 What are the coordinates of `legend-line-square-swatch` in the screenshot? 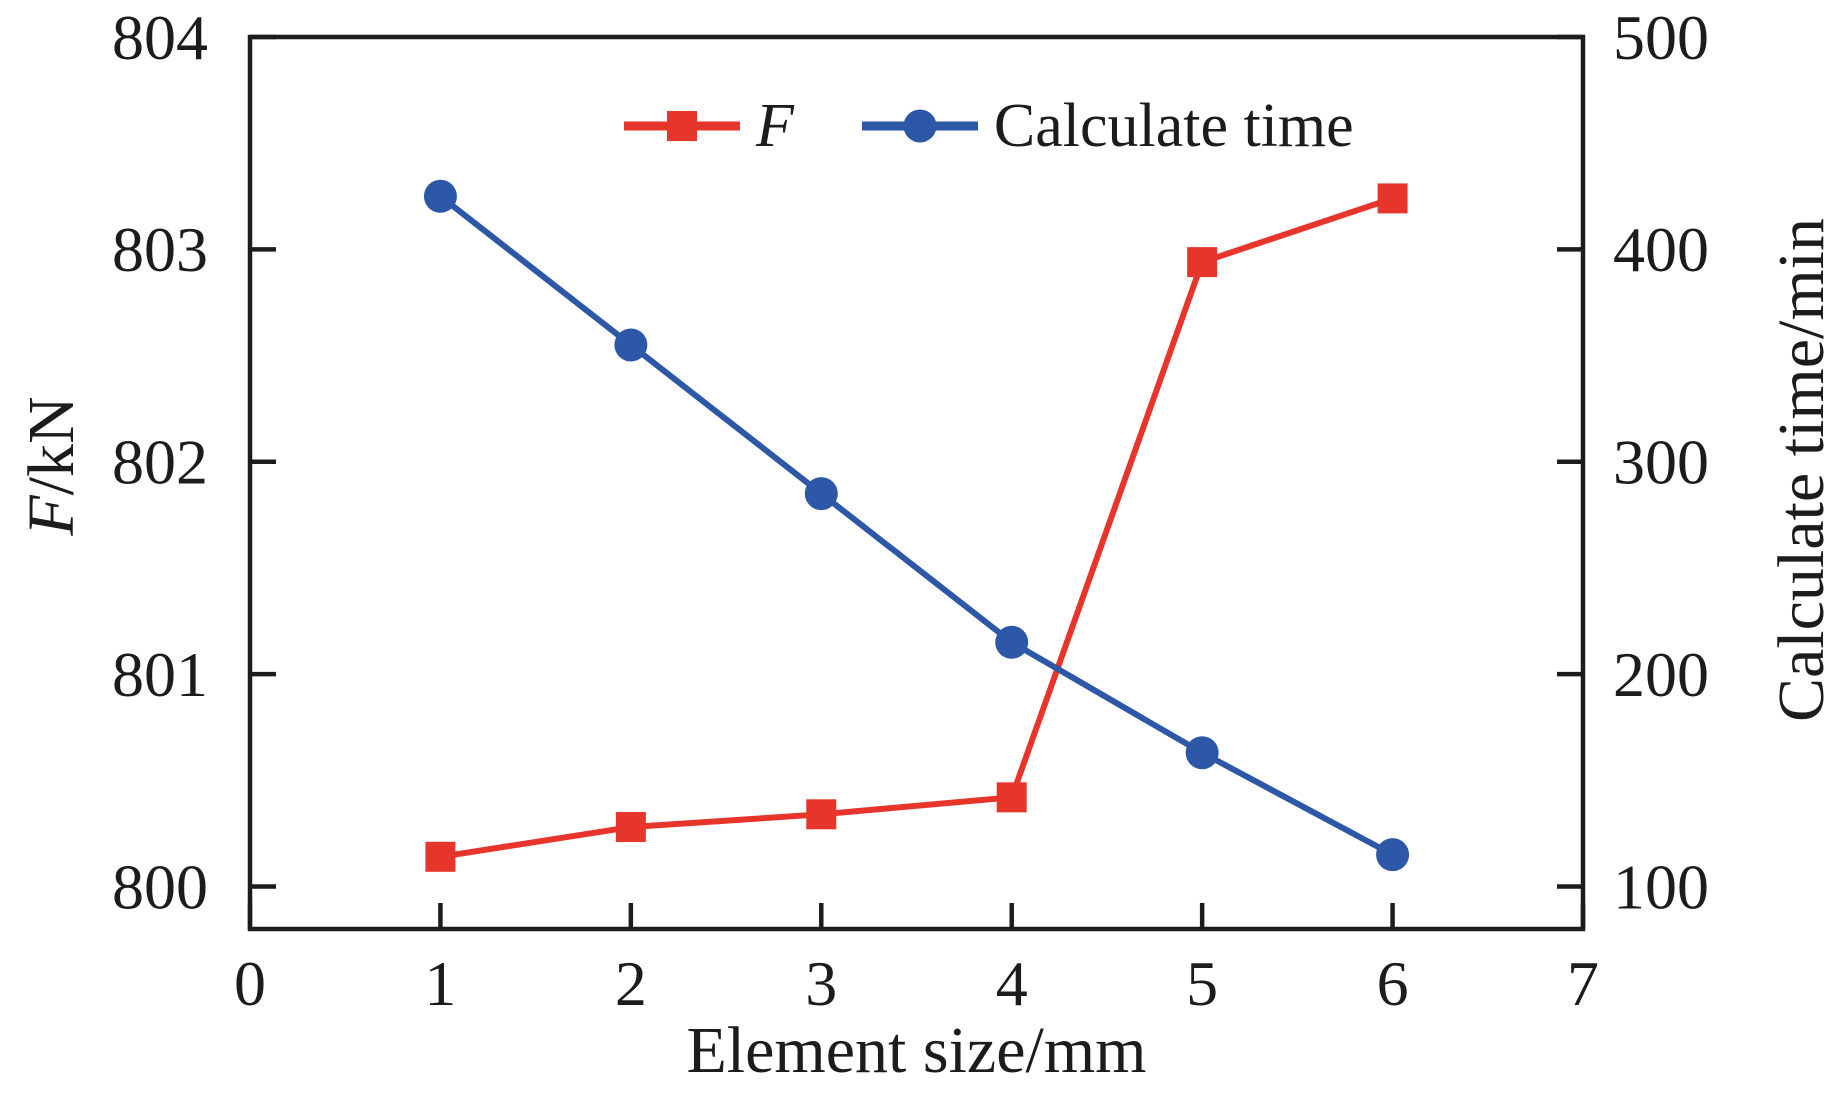 It's located at (682, 126).